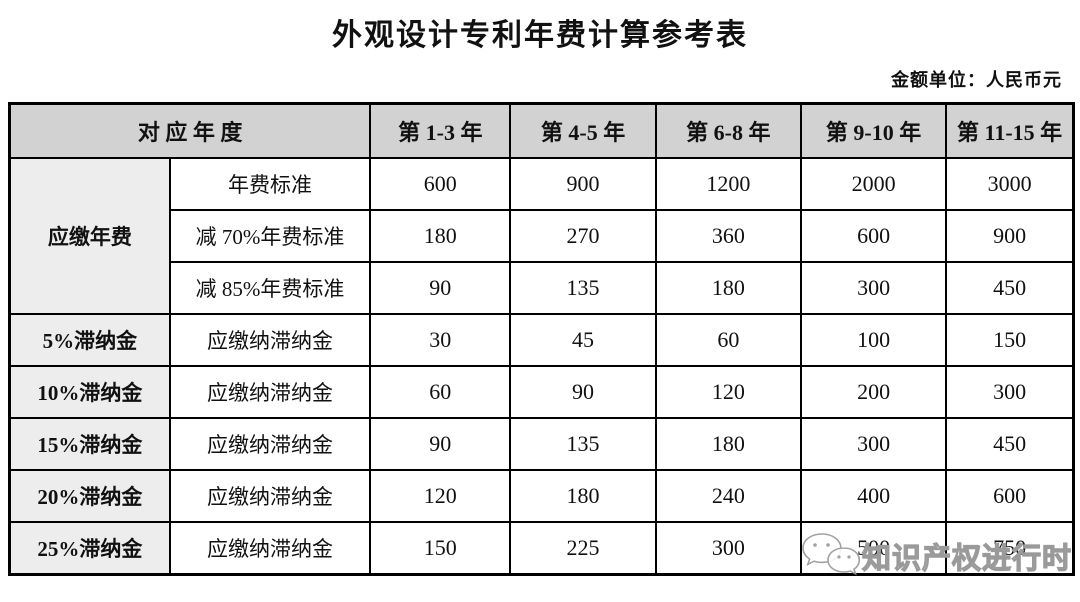 The height and width of the screenshot is (602, 1080). What do you see at coordinates (728, 236) in the screenshot?
I see `fee-value: 360` at bounding box center [728, 236].